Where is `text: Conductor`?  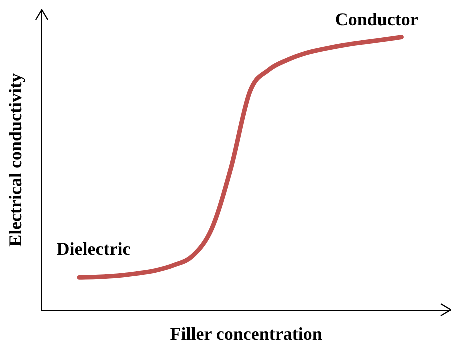
text: Conductor is located at coordinates (376, 20).